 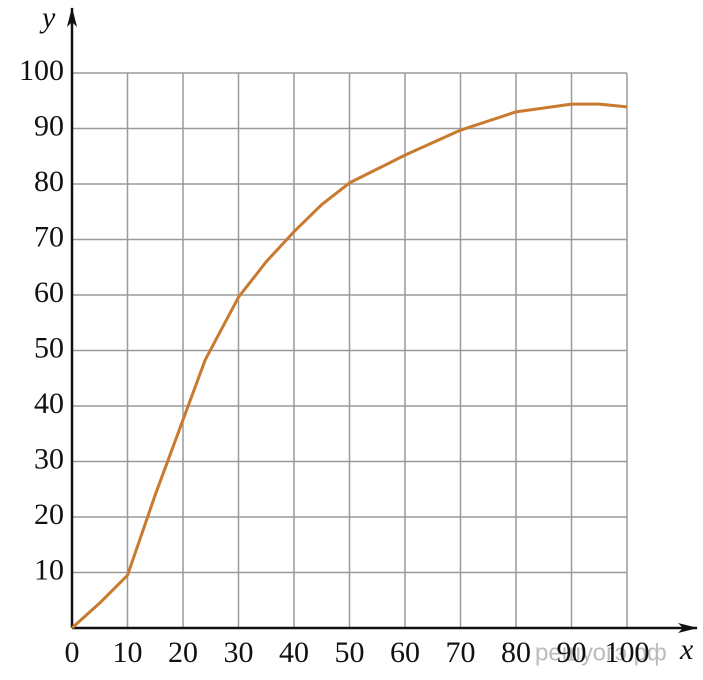 What do you see at coordinates (627, 652) in the screenshot?
I see `x-tick-label: 100` at bounding box center [627, 652].